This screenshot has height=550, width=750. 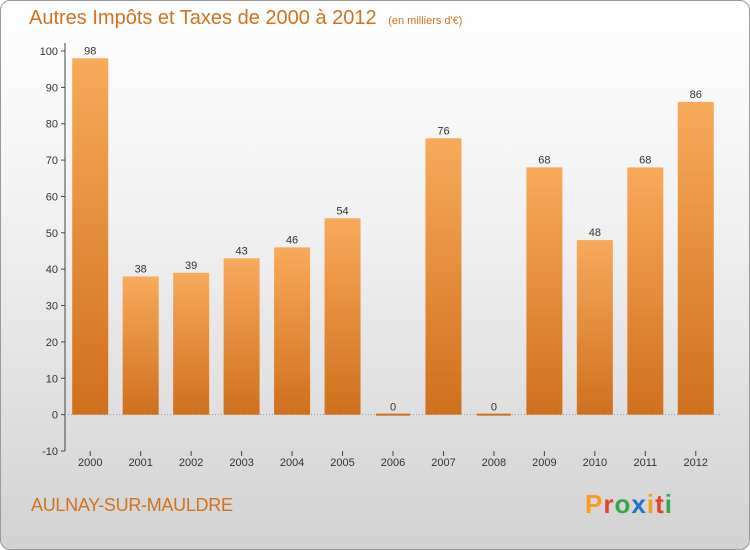 I want to click on proxiti-logo: Proxiti, so click(x=629, y=504).